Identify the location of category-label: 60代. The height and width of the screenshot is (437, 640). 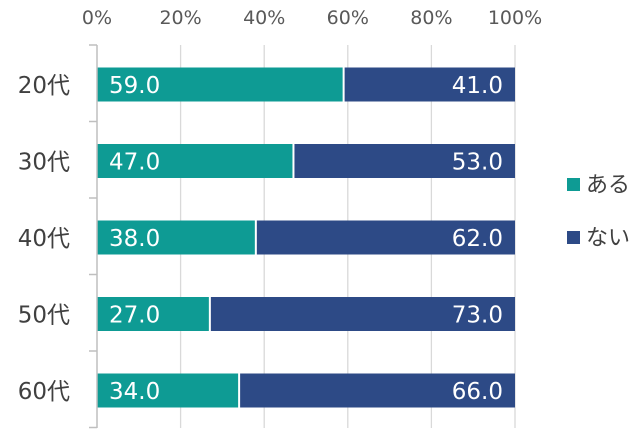
(44, 392).